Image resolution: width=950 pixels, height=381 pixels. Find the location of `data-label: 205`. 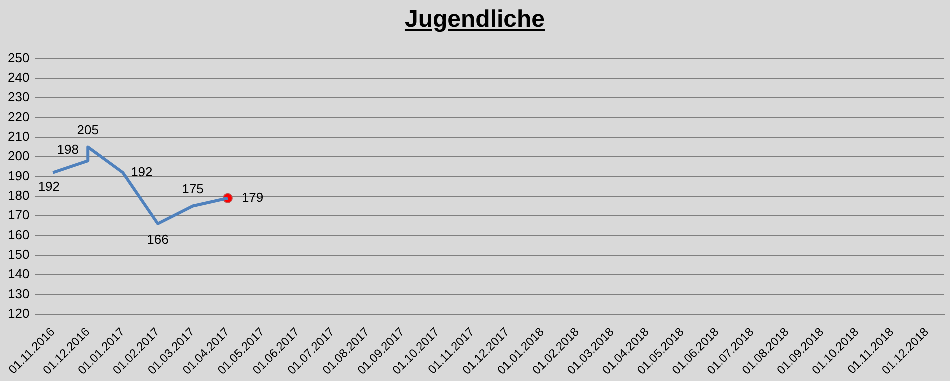

data-label: 205 is located at coordinates (88, 130).